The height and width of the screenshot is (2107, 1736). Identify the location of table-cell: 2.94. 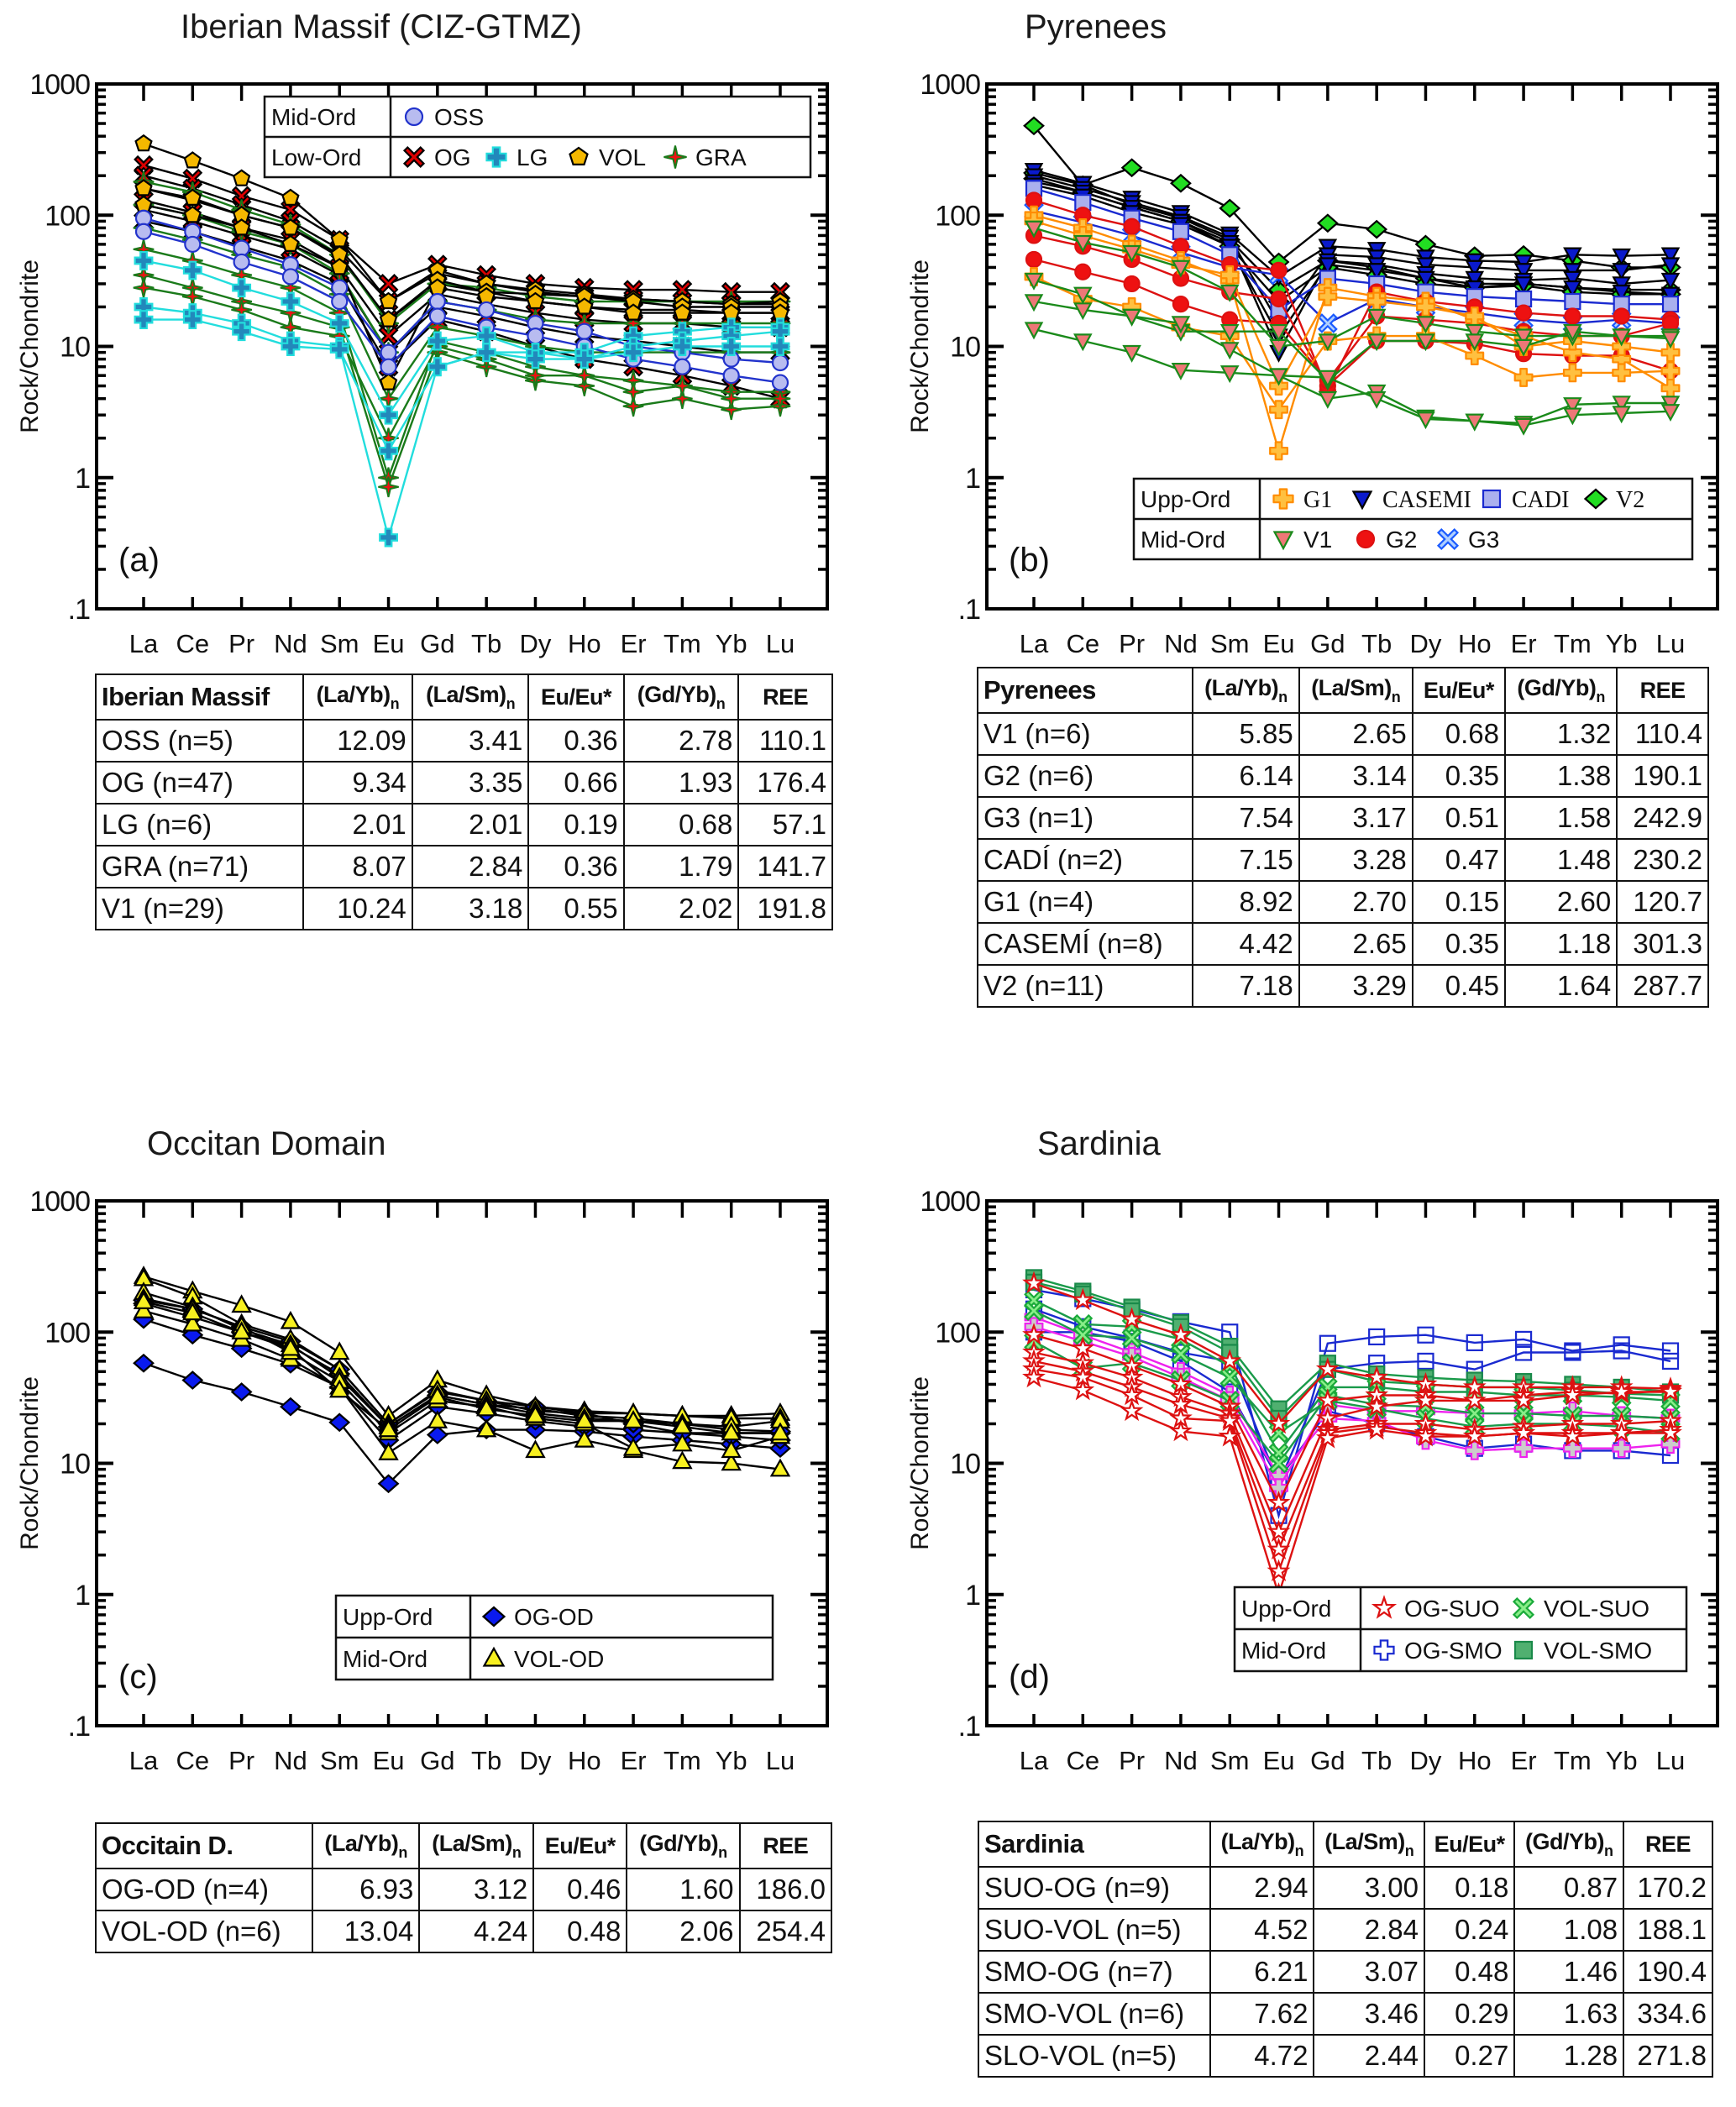
(1262, 1888).